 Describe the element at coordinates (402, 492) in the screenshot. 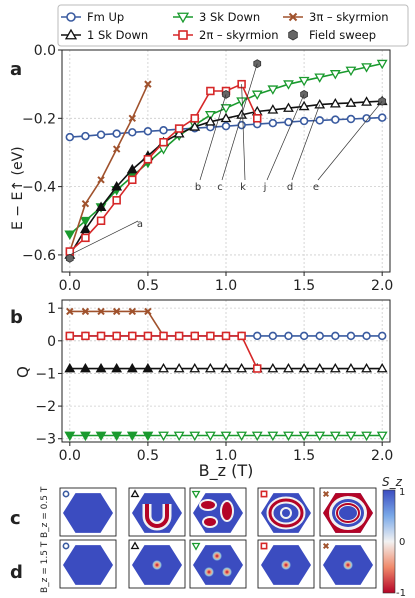

I see `sz-tick-top: 1` at that location.